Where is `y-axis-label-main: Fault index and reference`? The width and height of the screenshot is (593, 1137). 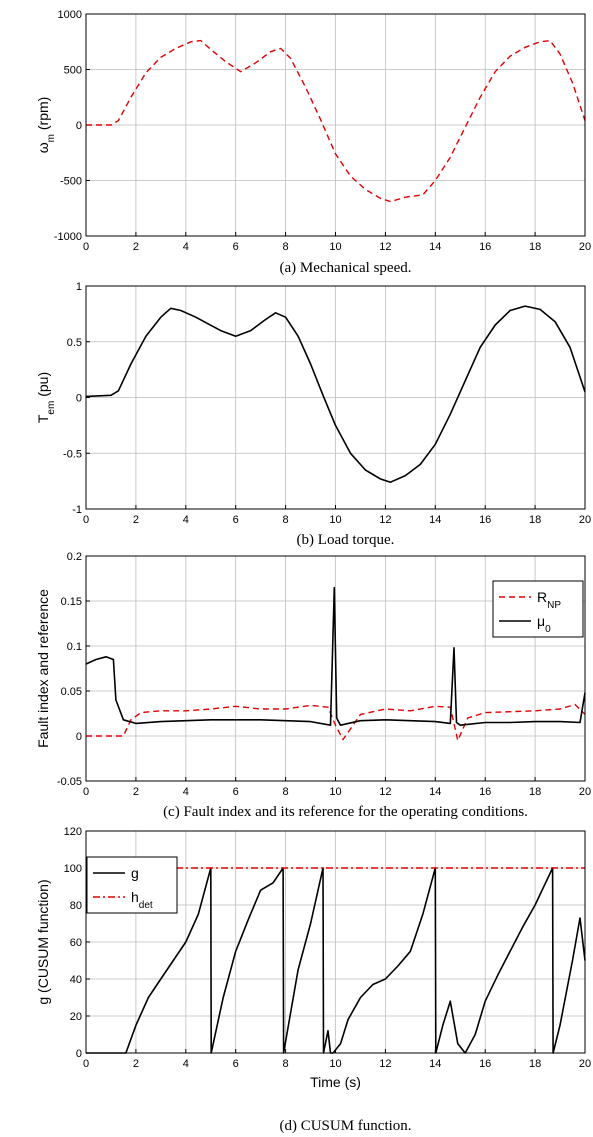 y-axis-label-main: Fault index and reference is located at coordinates (43, 668).